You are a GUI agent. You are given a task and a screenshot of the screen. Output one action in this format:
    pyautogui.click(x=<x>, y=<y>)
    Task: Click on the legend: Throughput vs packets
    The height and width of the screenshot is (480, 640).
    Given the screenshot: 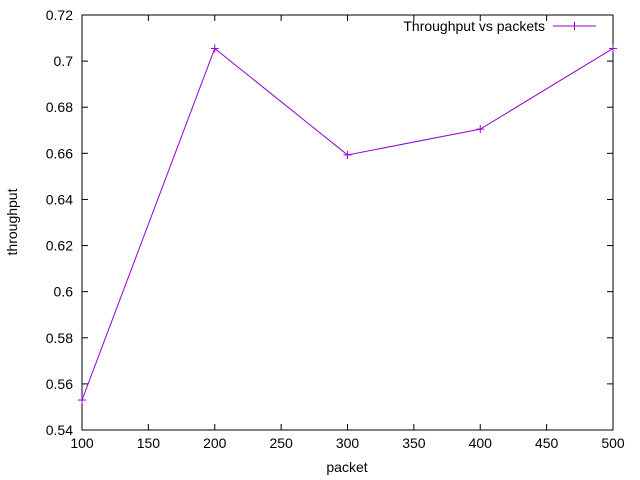 What is the action you would take?
    pyautogui.click(x=499, y=26)
    